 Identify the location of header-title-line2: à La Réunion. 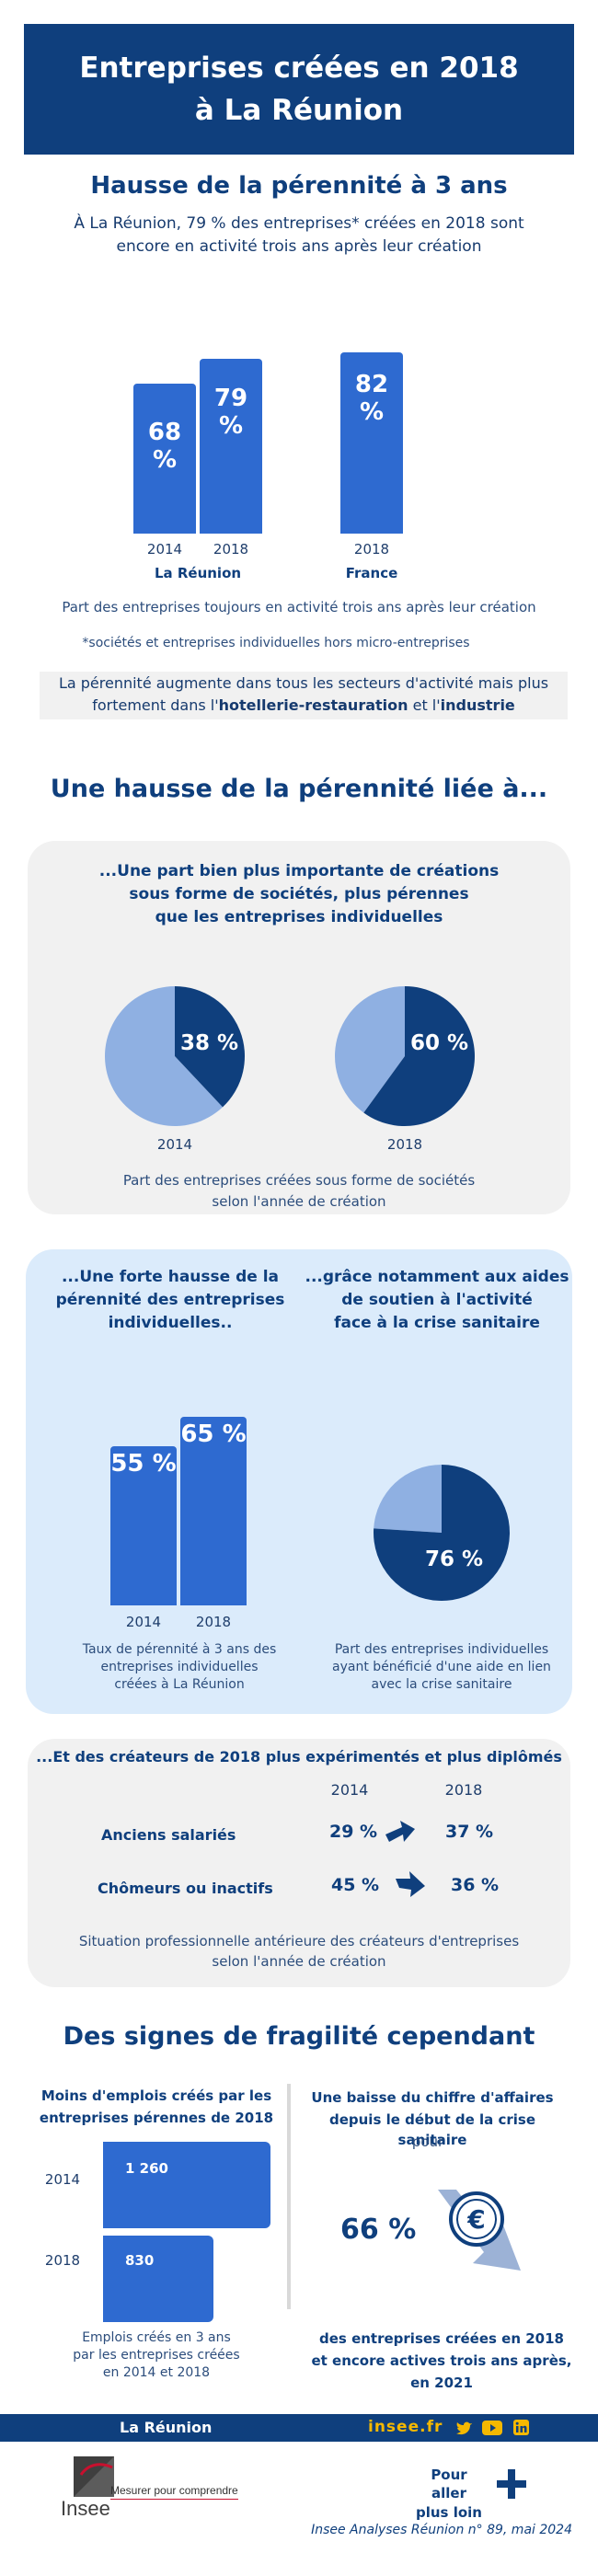
(299, 110).